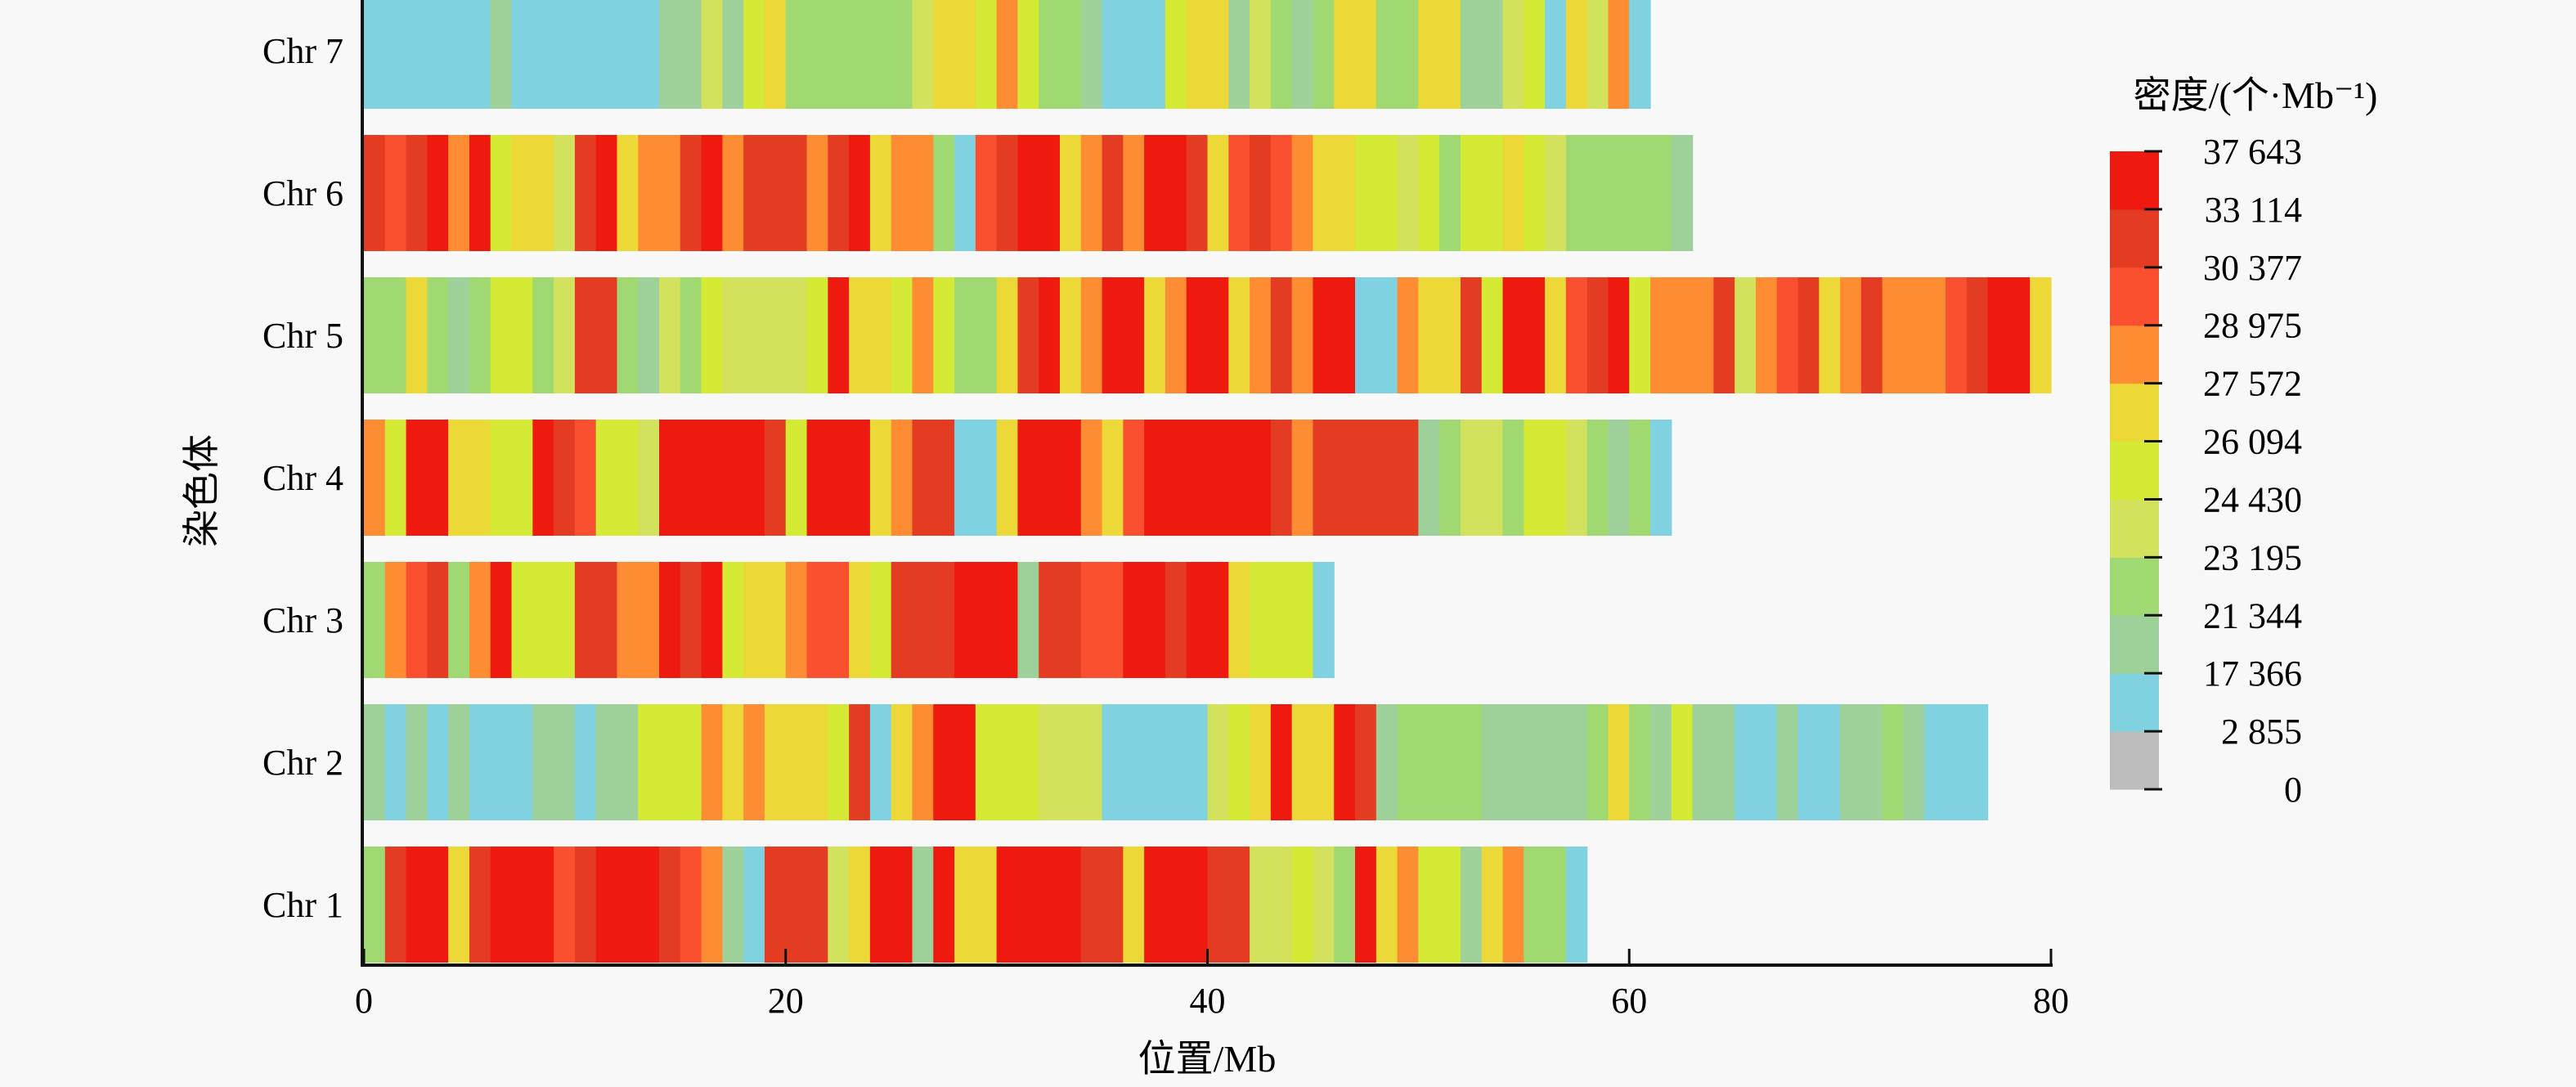 The height and width of the screenshot is (1087, 2576). Describe the element at coordinates (1208, 1001) in the screenshot. I see `x-tick-label: 40` at that location.